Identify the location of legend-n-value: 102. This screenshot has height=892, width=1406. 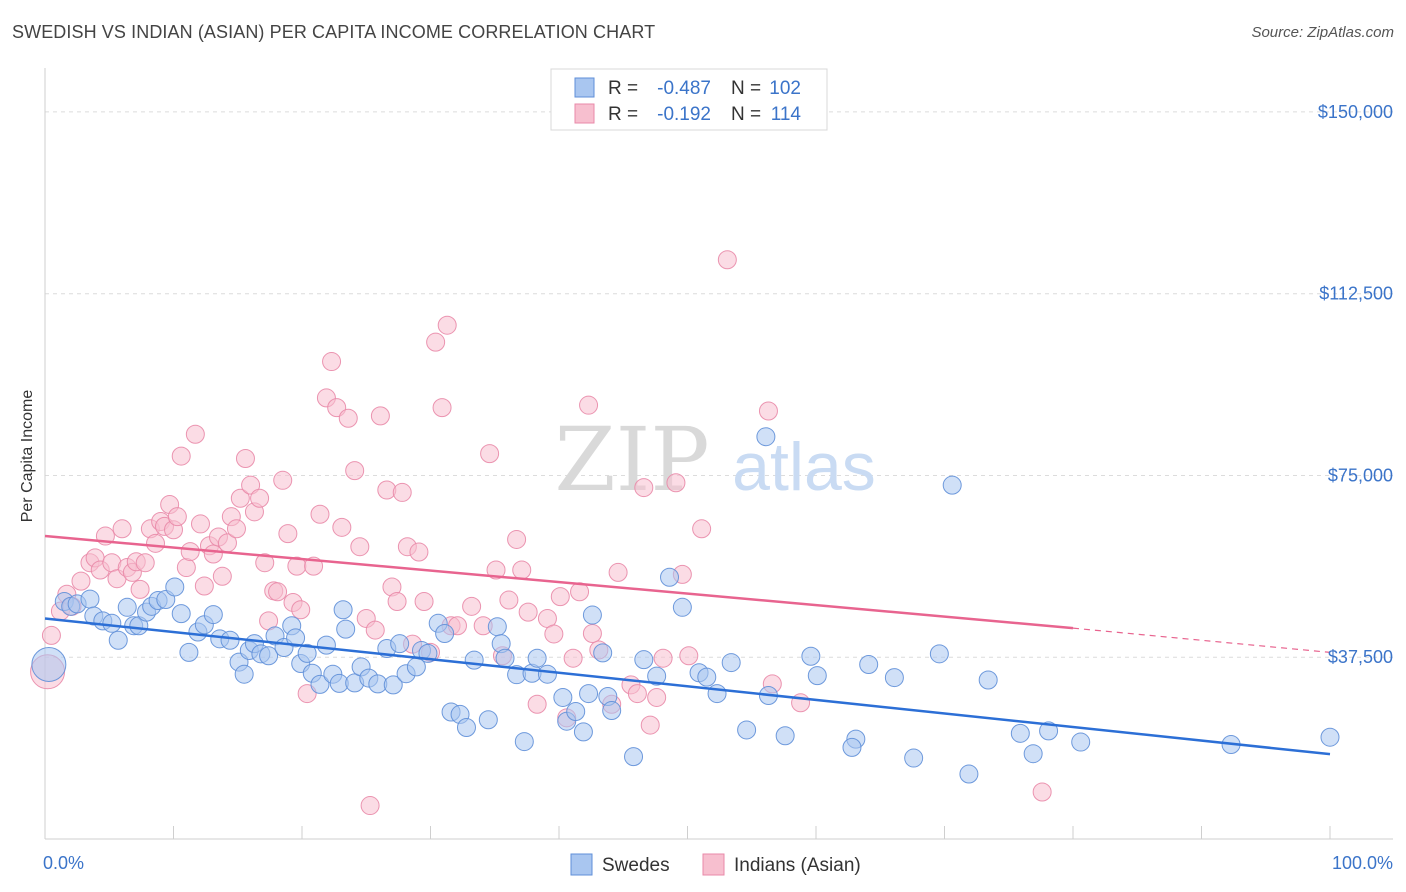
(785, 88).